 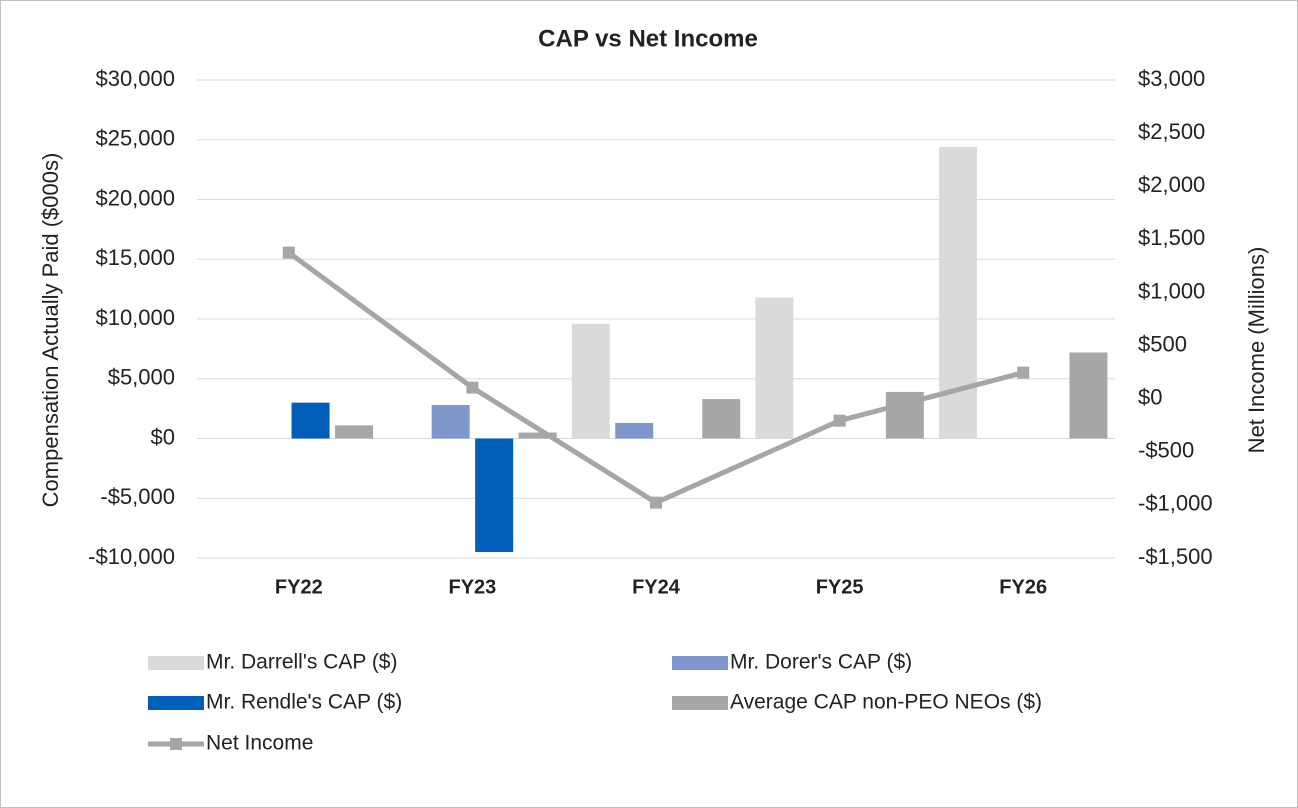 I want to click on y-tick-label: -$10,000, so click(x=131, y=556).